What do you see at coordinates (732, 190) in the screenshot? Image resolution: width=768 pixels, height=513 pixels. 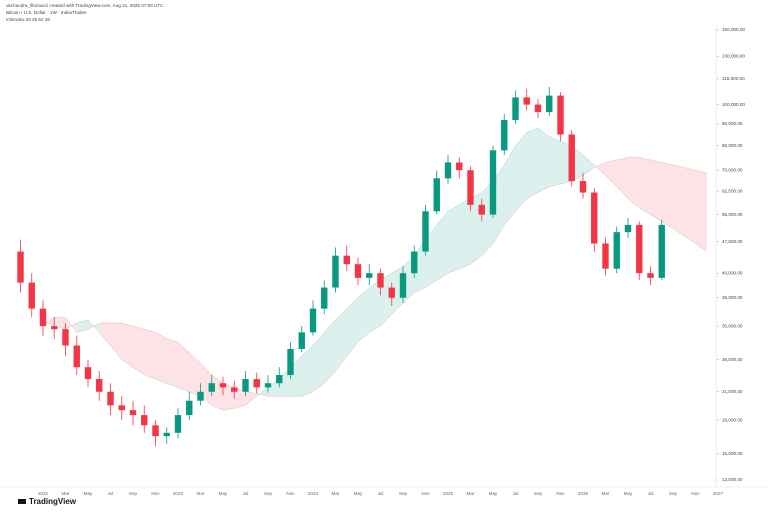 I see `y-tick-label: 62,500.00` at bounding box center [732, 190].